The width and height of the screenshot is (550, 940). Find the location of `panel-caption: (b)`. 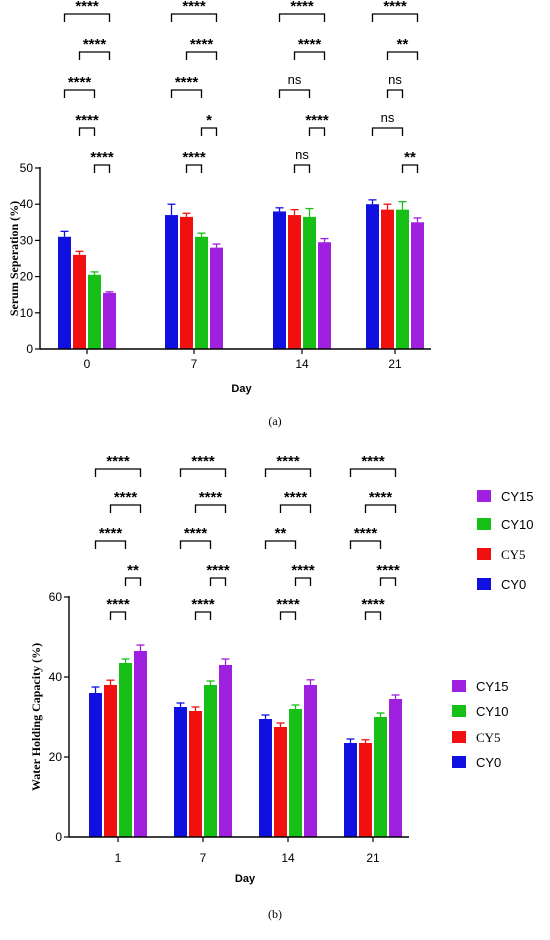

panel-caption: (b) is located at coordinates (275, 914).